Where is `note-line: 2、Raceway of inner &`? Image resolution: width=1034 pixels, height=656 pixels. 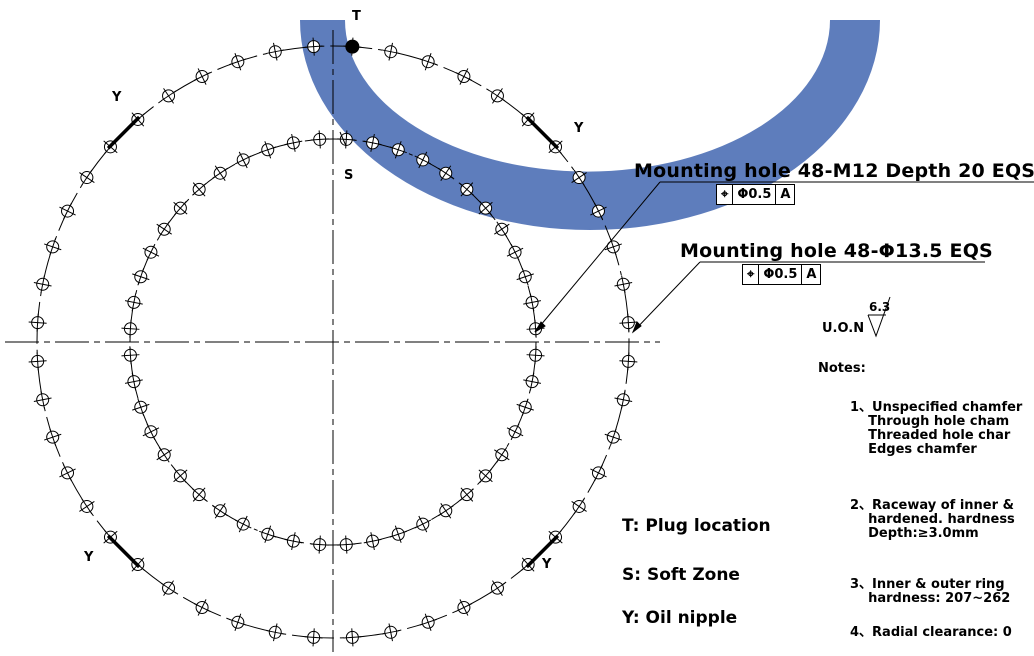
note-line: 2、Raceway of inner & is located at coordinates (932, 505).